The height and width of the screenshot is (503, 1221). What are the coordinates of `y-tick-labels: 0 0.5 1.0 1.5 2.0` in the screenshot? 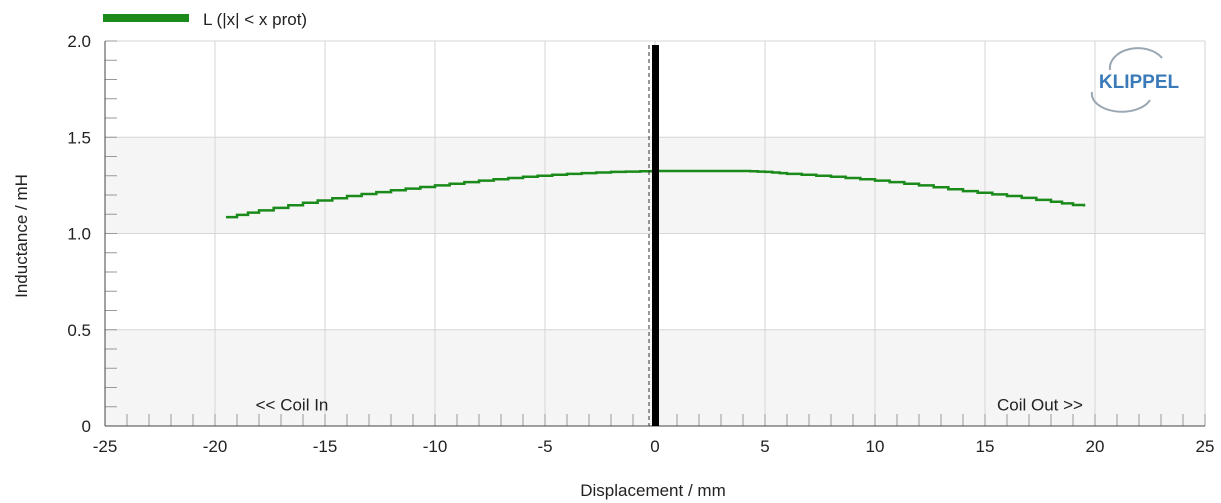 It's located at (79, 234).